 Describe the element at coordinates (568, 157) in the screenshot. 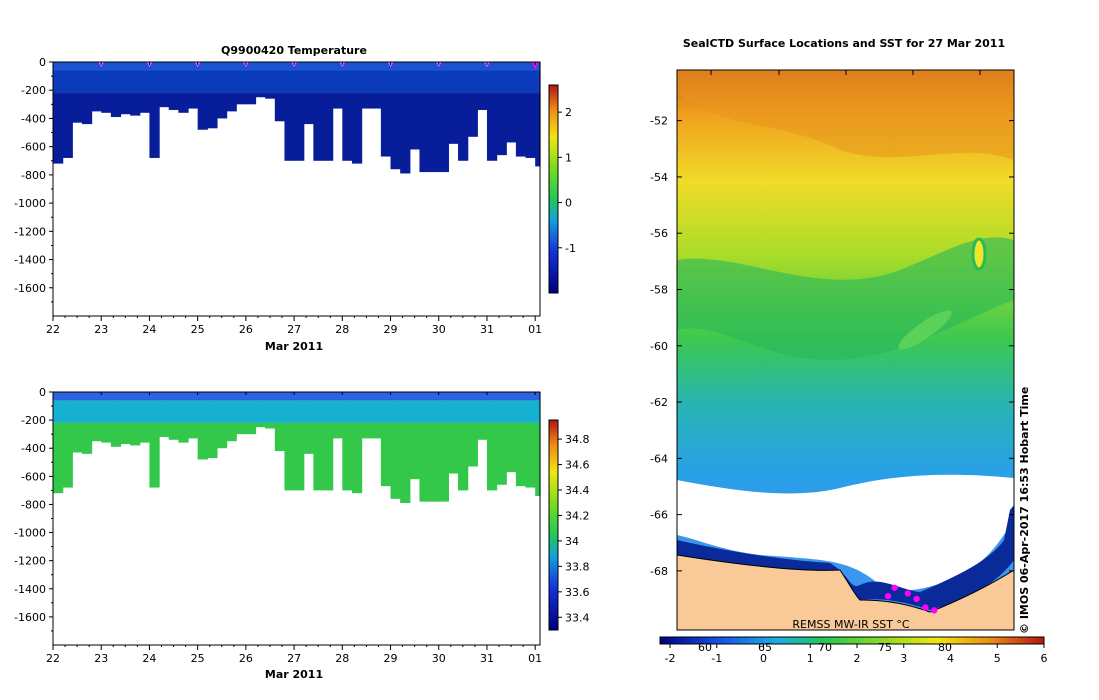

I see `temperature-colorbar-tick-label: 1` at that location.